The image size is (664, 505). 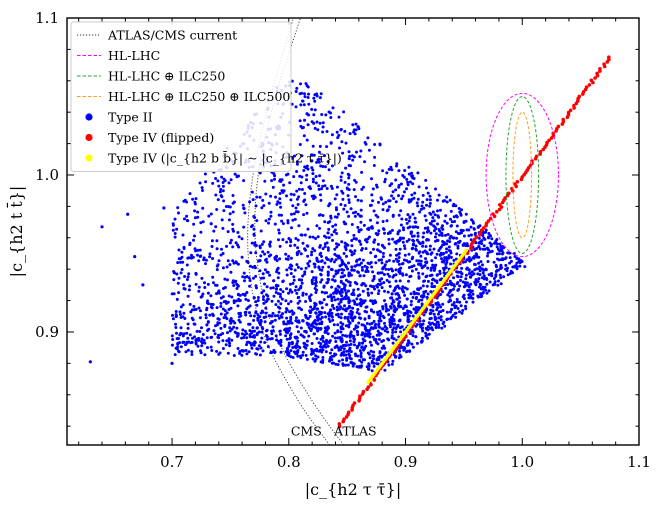 I want to click on legend-label: HL-LHC, so click(x=134, y=55).